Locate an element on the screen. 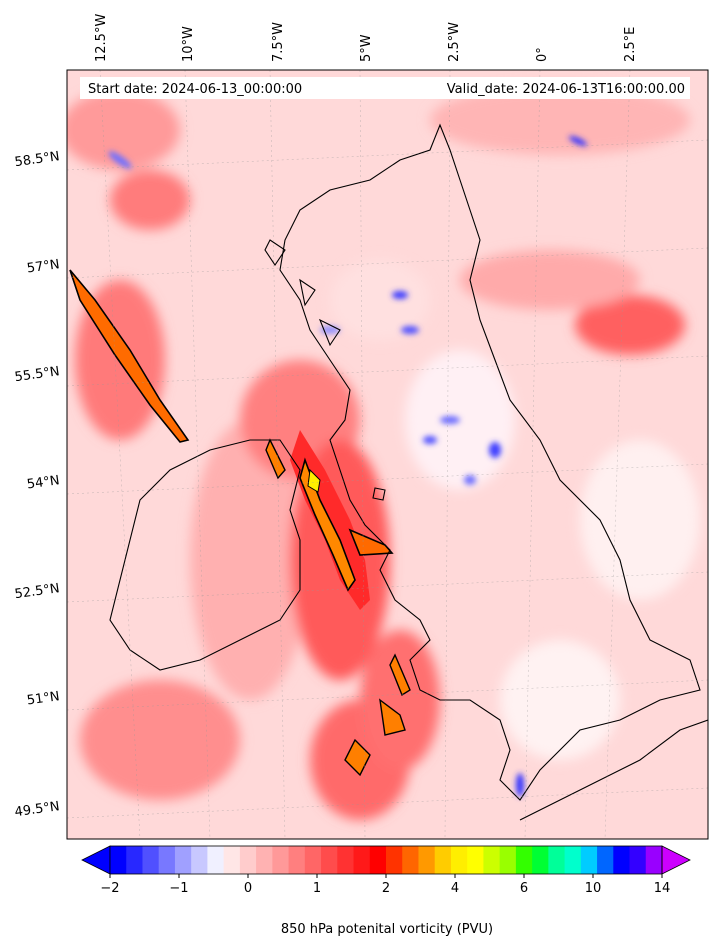 The image size is (716, 949). colorbar-tick-label: −2 is located at coordinates (109, 888).